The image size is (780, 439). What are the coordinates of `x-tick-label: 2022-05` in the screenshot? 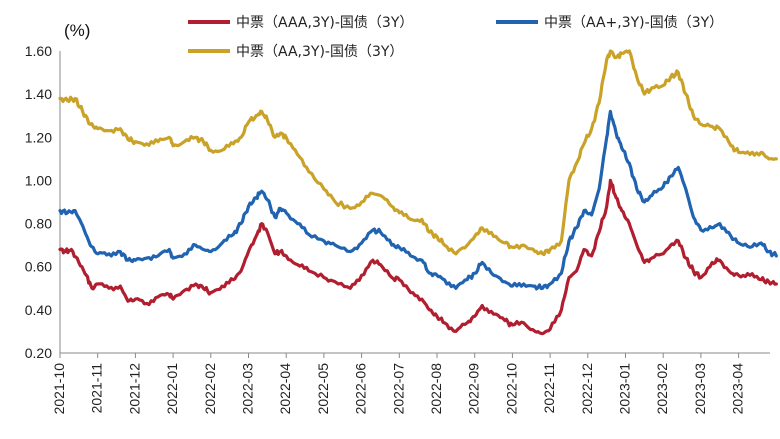 It's located at (323, 389).